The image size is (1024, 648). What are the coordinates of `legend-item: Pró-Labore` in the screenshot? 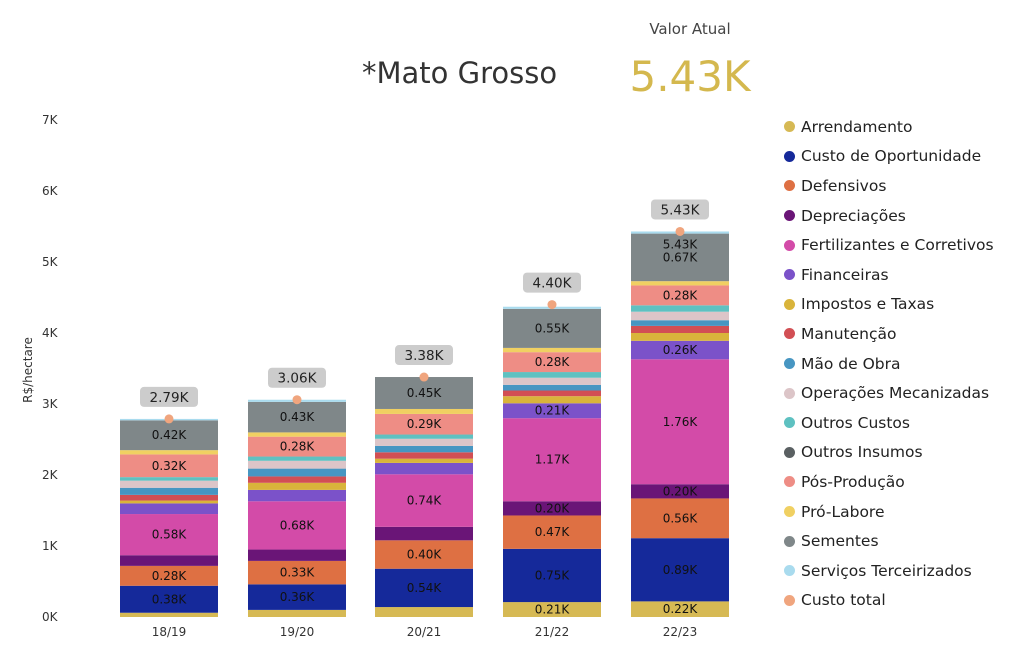 It's located at (889, 512).